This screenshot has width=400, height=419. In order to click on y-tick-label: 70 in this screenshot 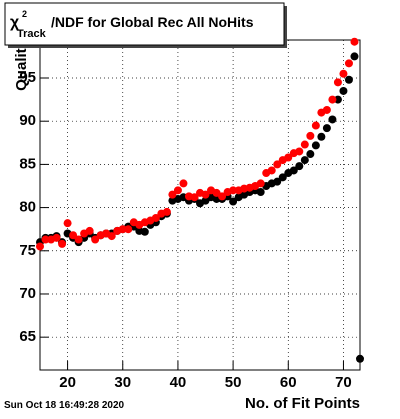, I will do `click(27, 293)`.